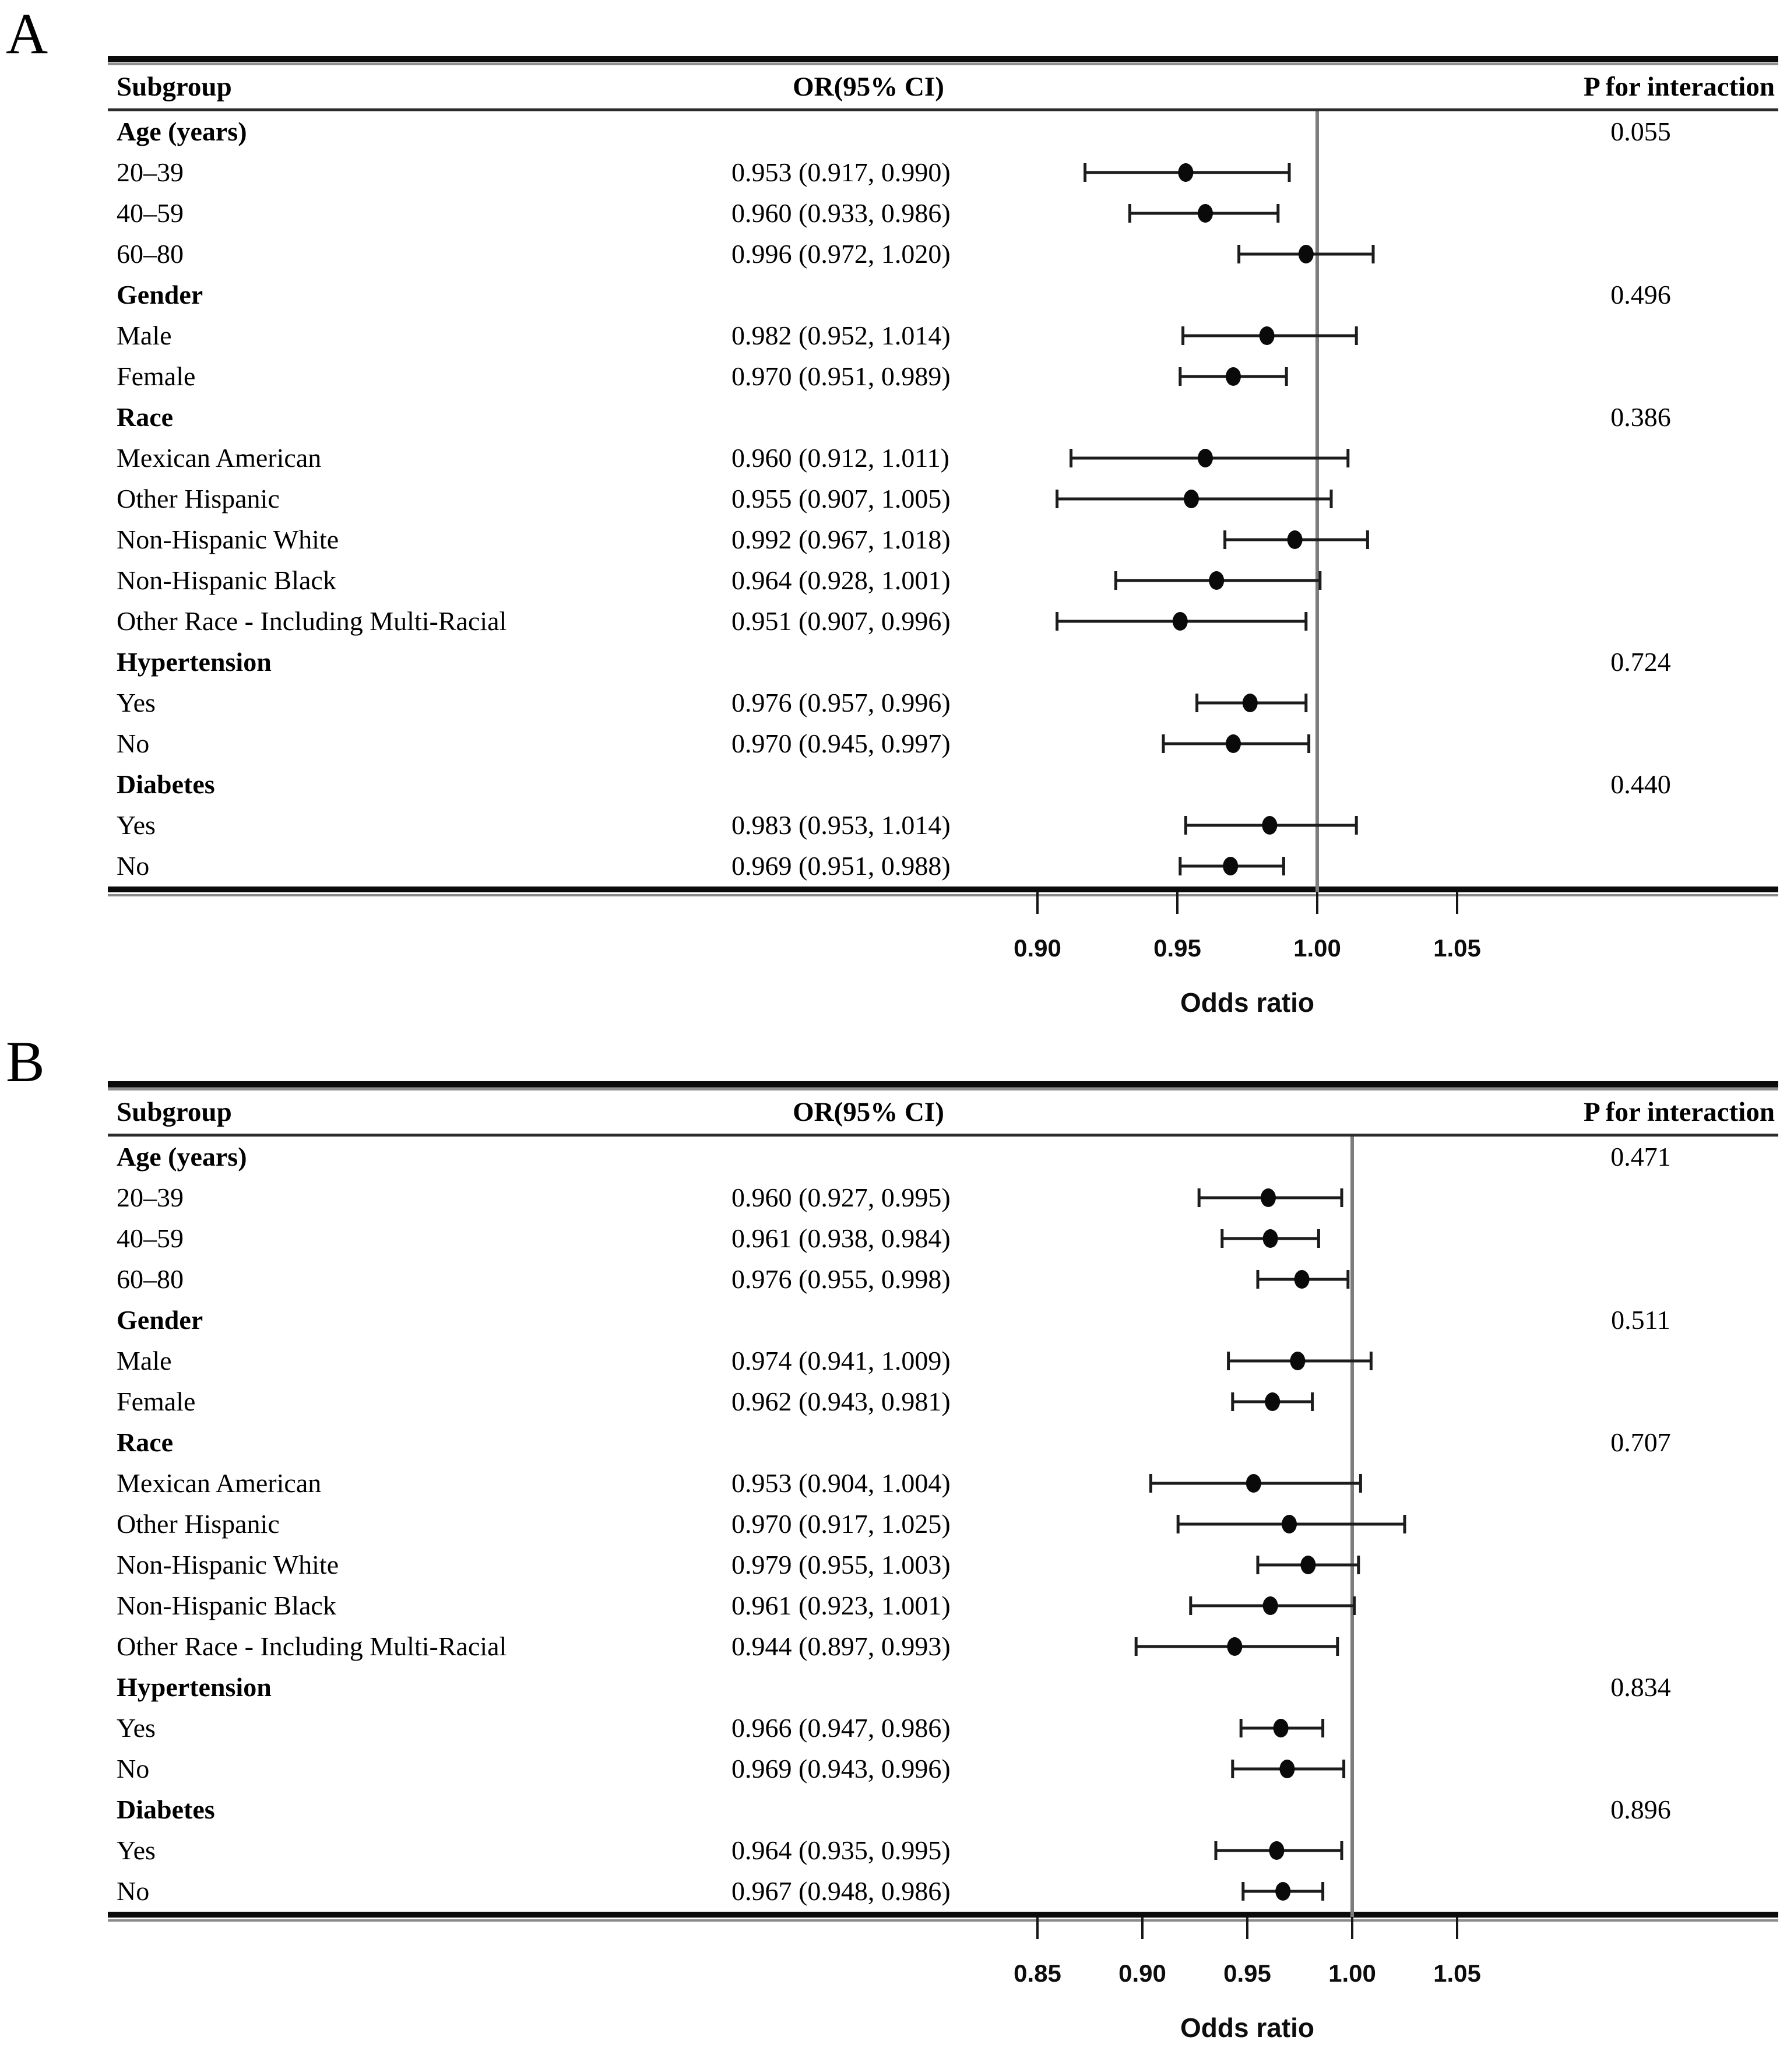  Describe the element at coordinates (175, 1112) in the screenshot. I see `column-header-subgroup: Subgroup` at that location.